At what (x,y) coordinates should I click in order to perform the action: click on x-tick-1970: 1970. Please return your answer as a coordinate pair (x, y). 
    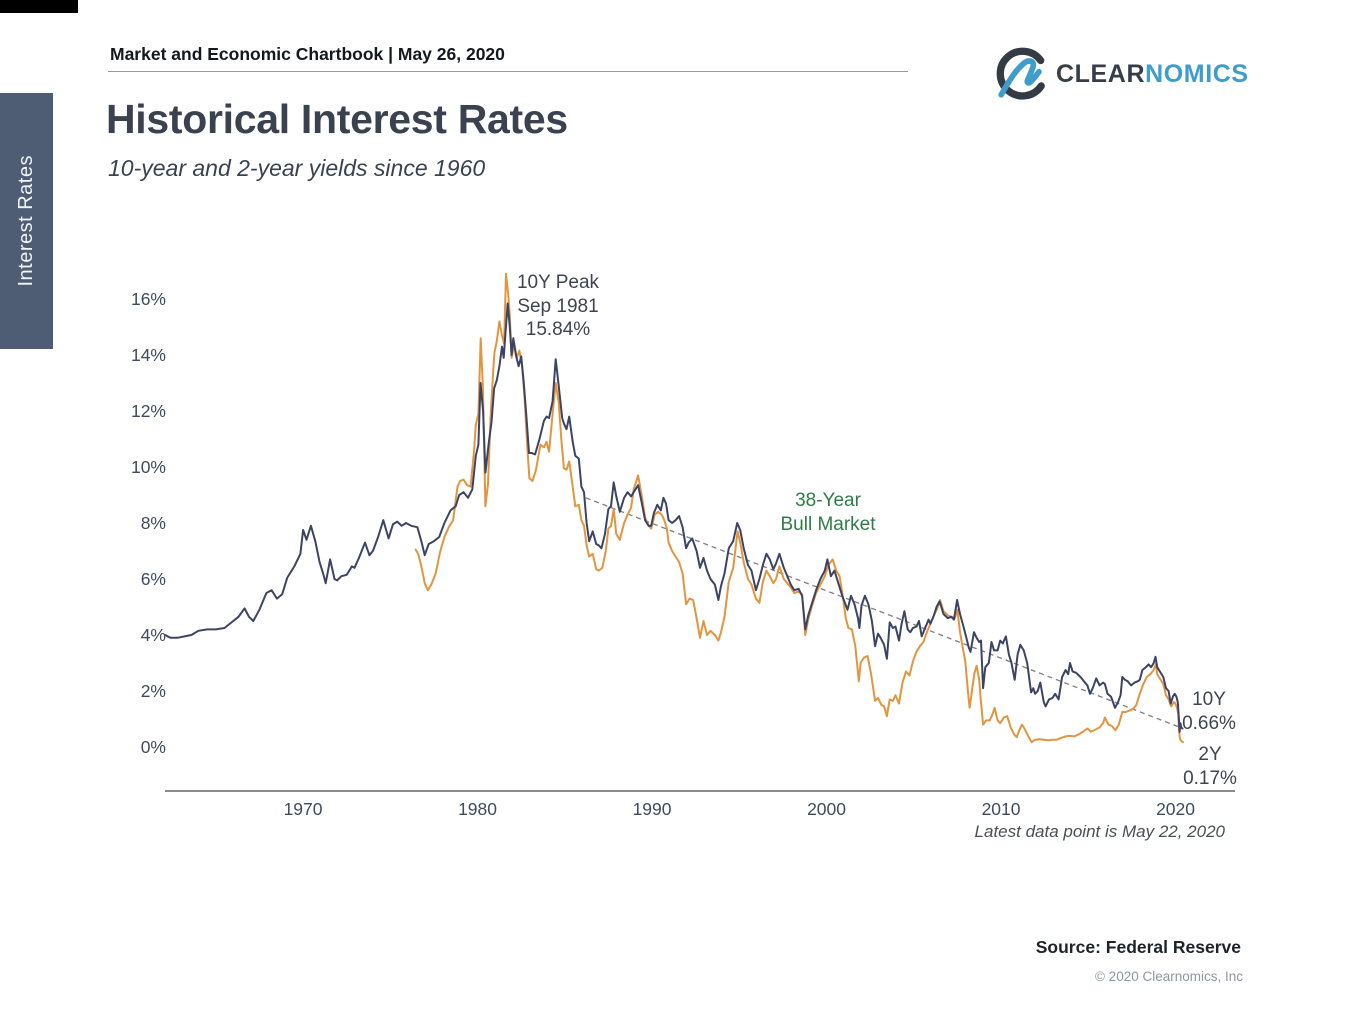
    Looking at the image, I should click on (303, 809).